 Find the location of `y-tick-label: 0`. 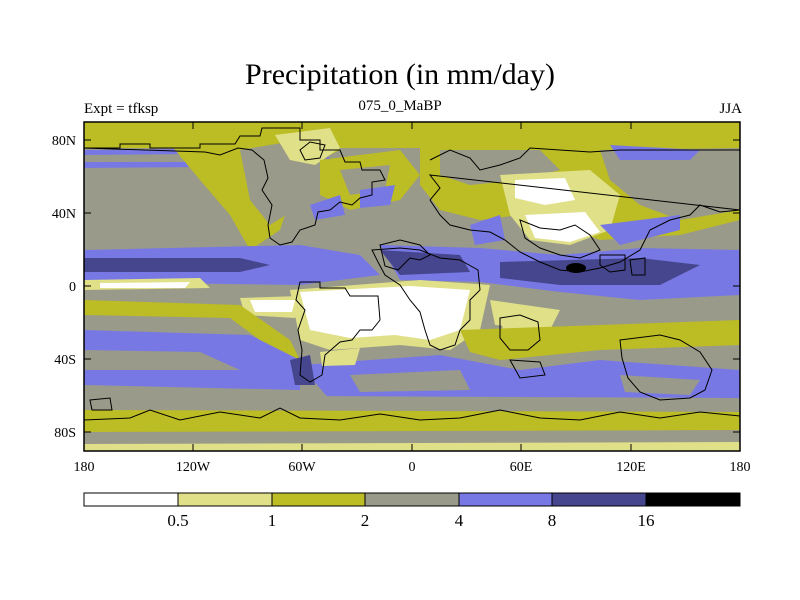

y-tick-label: 0 is located at coordinates (72, 287).